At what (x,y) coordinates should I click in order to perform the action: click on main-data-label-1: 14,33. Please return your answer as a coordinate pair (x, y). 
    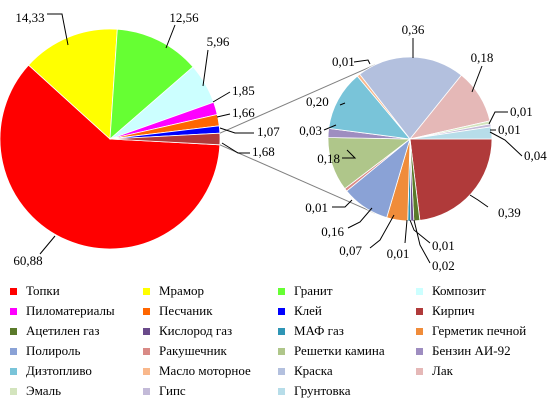
    Looking at the image, I should click on (29, 17).